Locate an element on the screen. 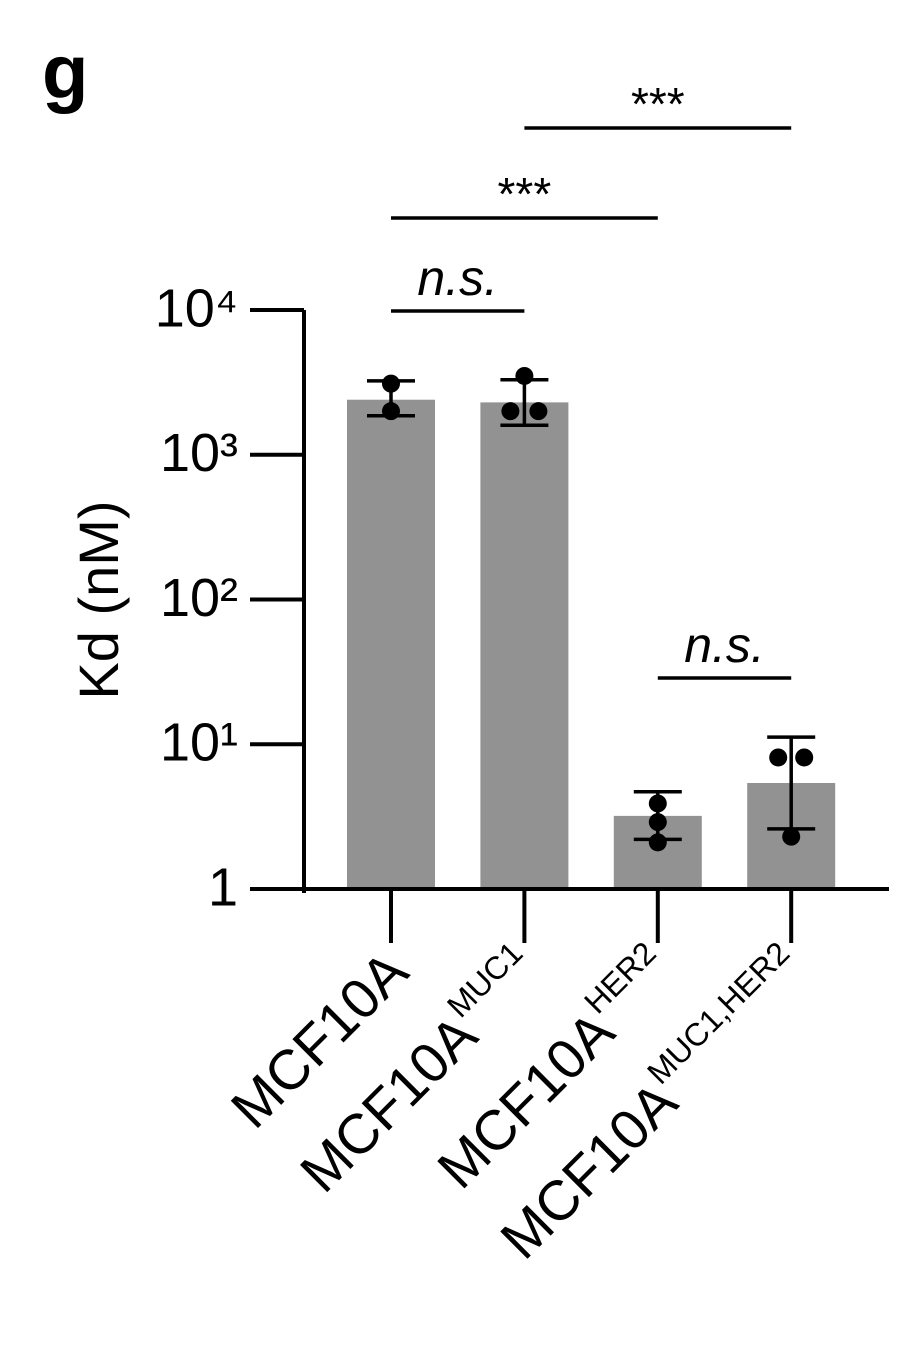 Image resolution: width=904 pixels, height=1364 pixels. y-tick-label: 10² is located at coordinates (199, 598).